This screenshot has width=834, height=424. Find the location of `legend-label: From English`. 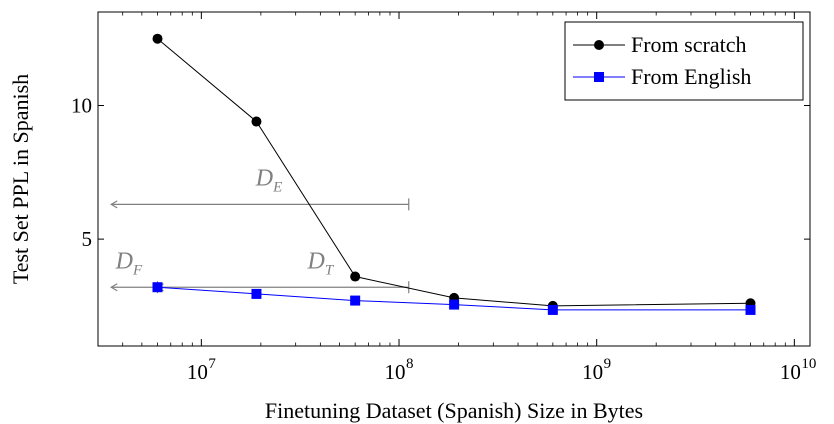

legend-label: From English is located at coordinates (691, 76).